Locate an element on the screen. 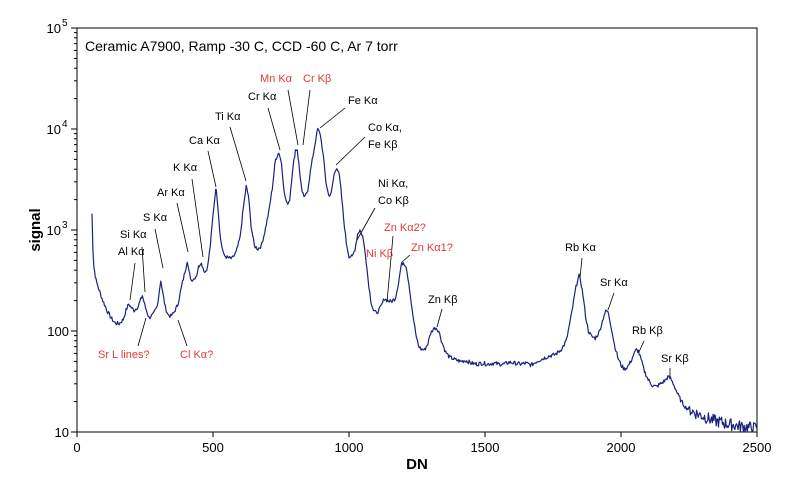  y-tick-exponent: 5 is located at coordinates (65, 23).